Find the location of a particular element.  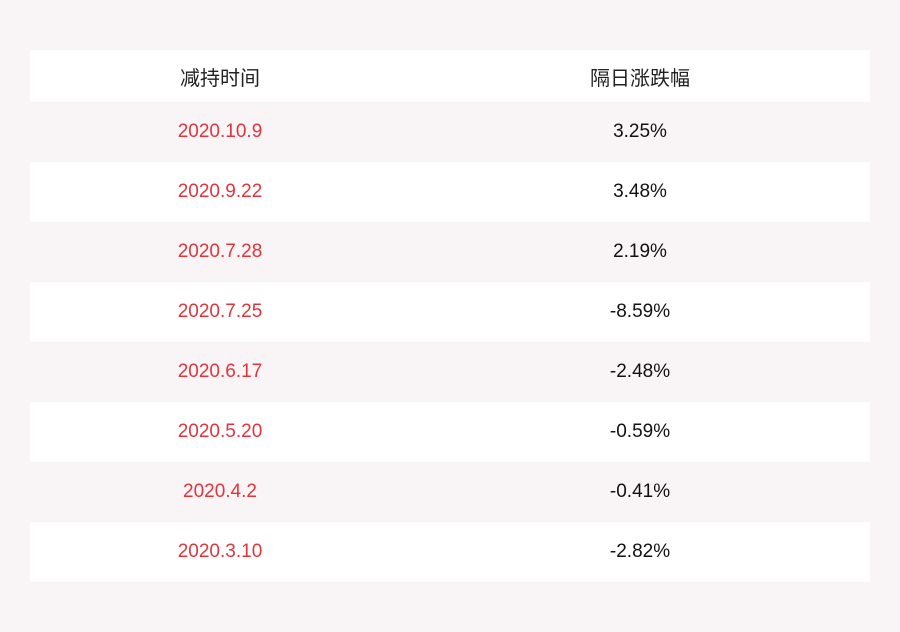

header-reduction-date: 减持时间 is located at coordinates (220, 78).